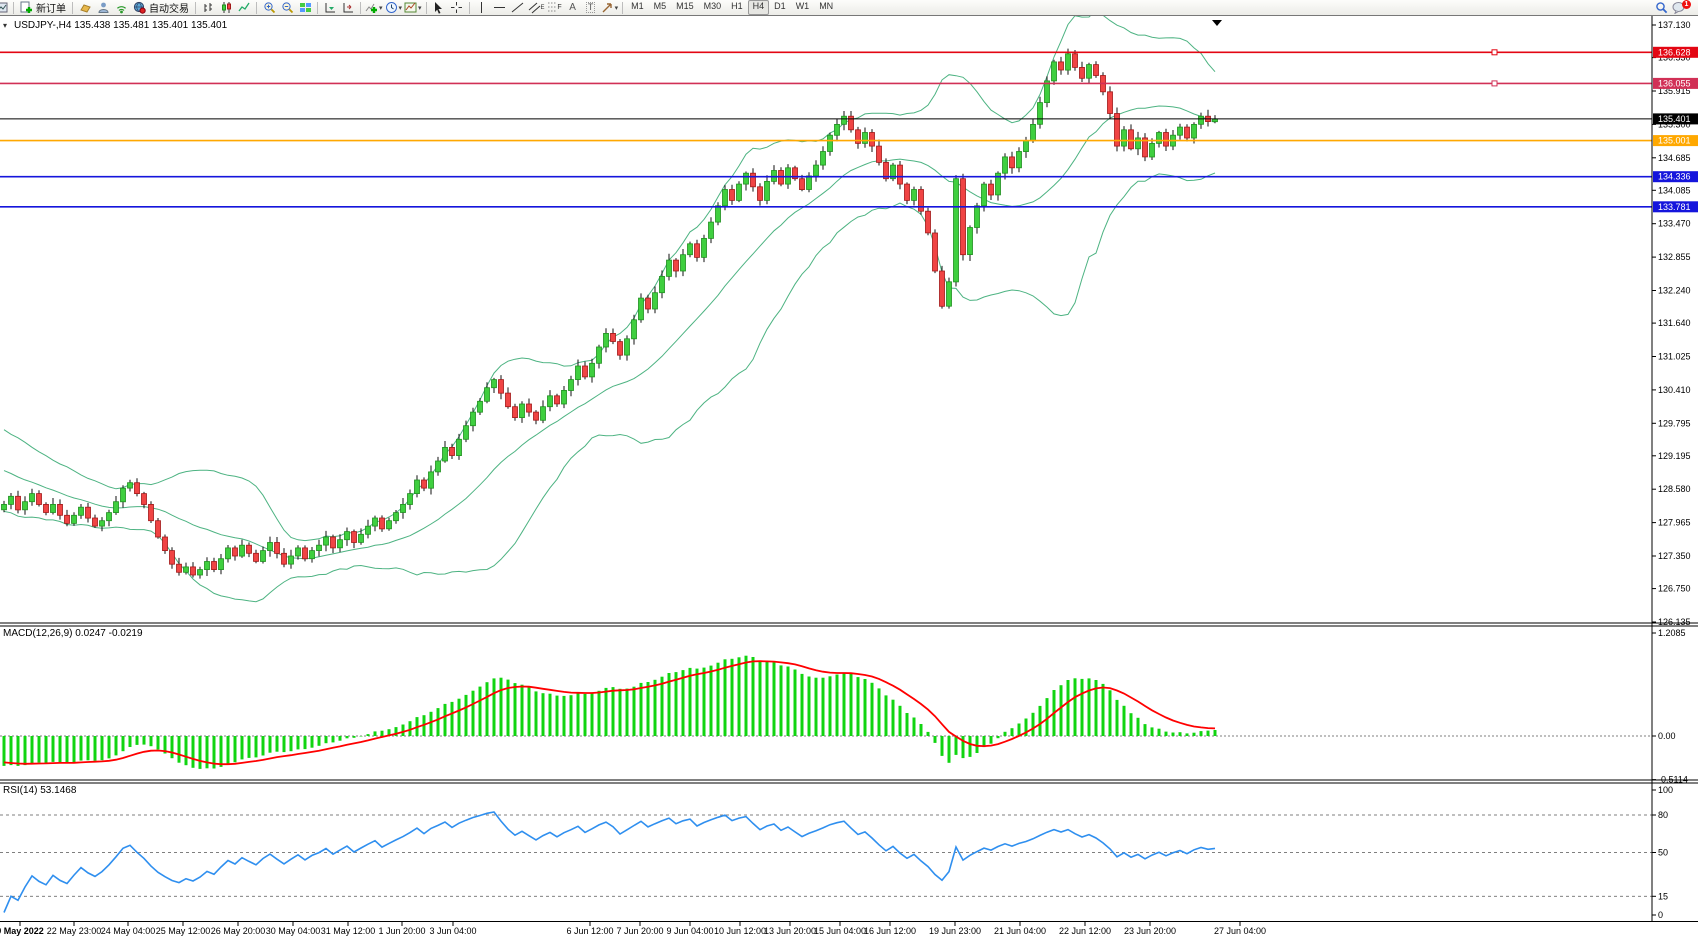  Describe the element at coordinates (1675, 52) in the screenshot. I see `price-label-136.628: 136.628` at that location.